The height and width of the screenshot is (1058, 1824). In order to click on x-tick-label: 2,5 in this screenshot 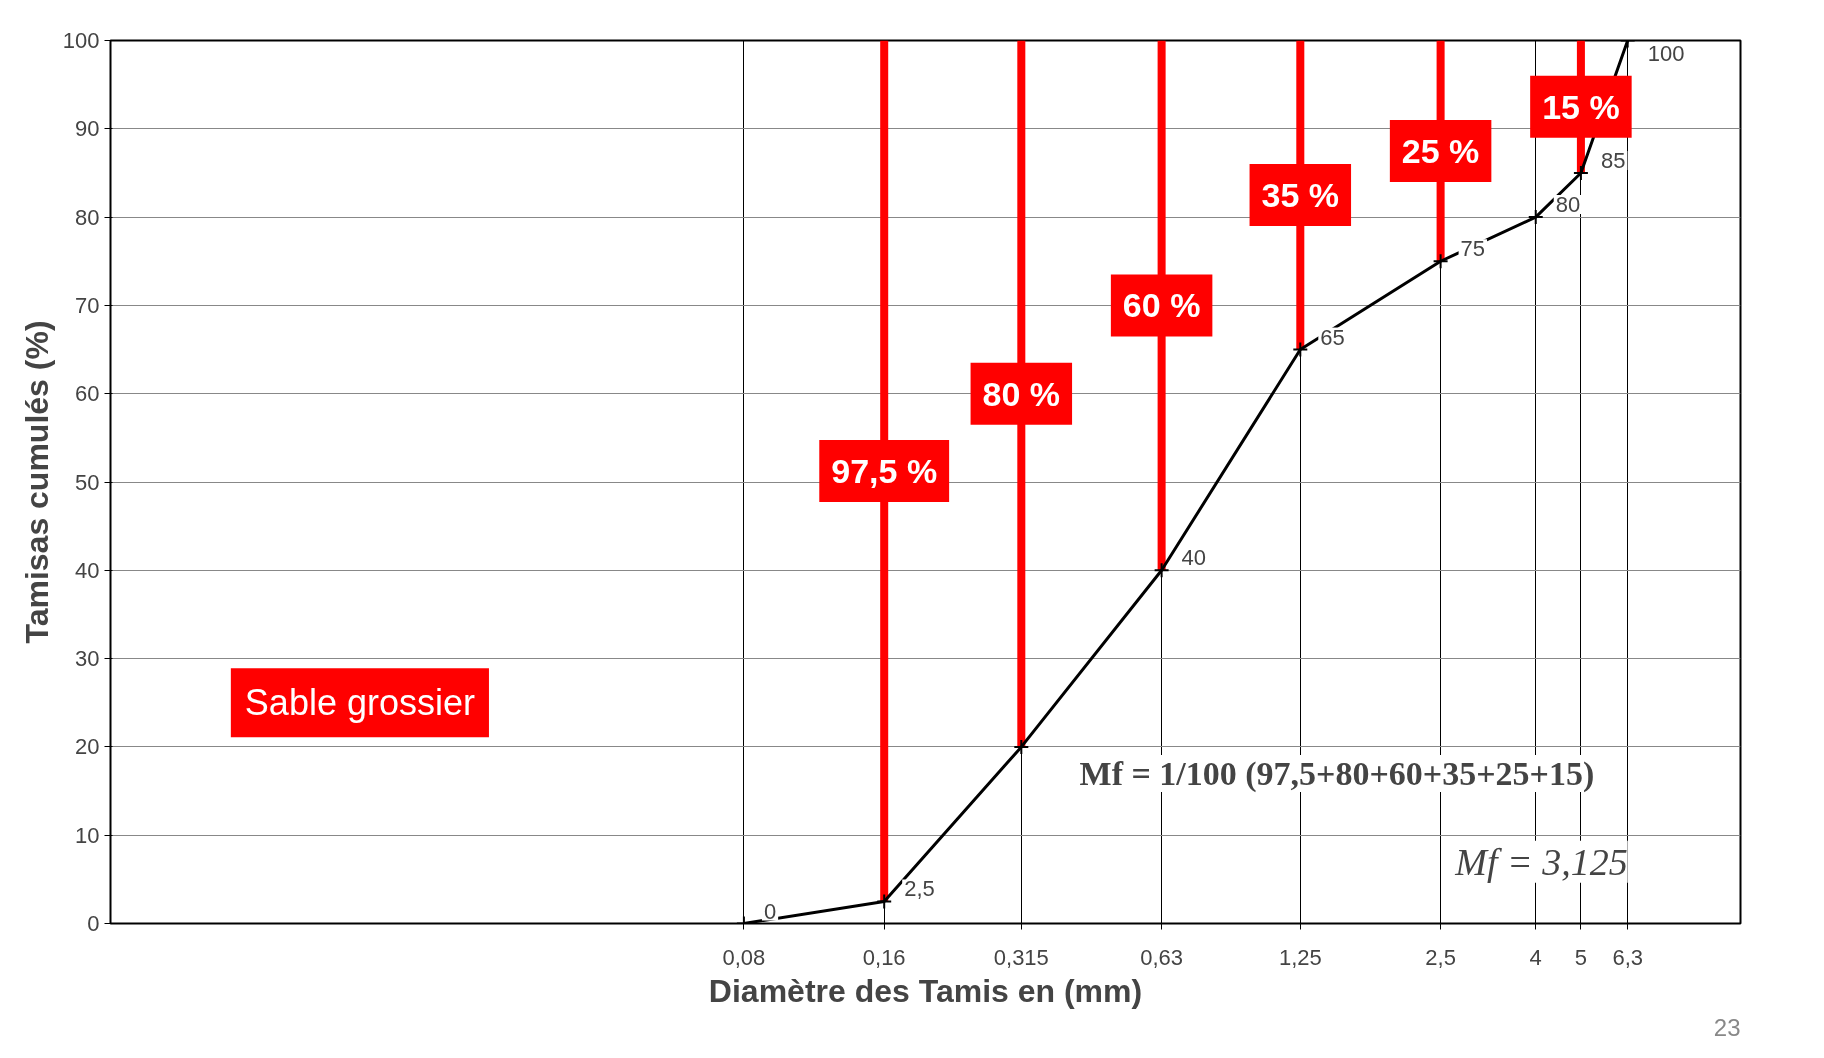, I will do `click(1440, 957)`.